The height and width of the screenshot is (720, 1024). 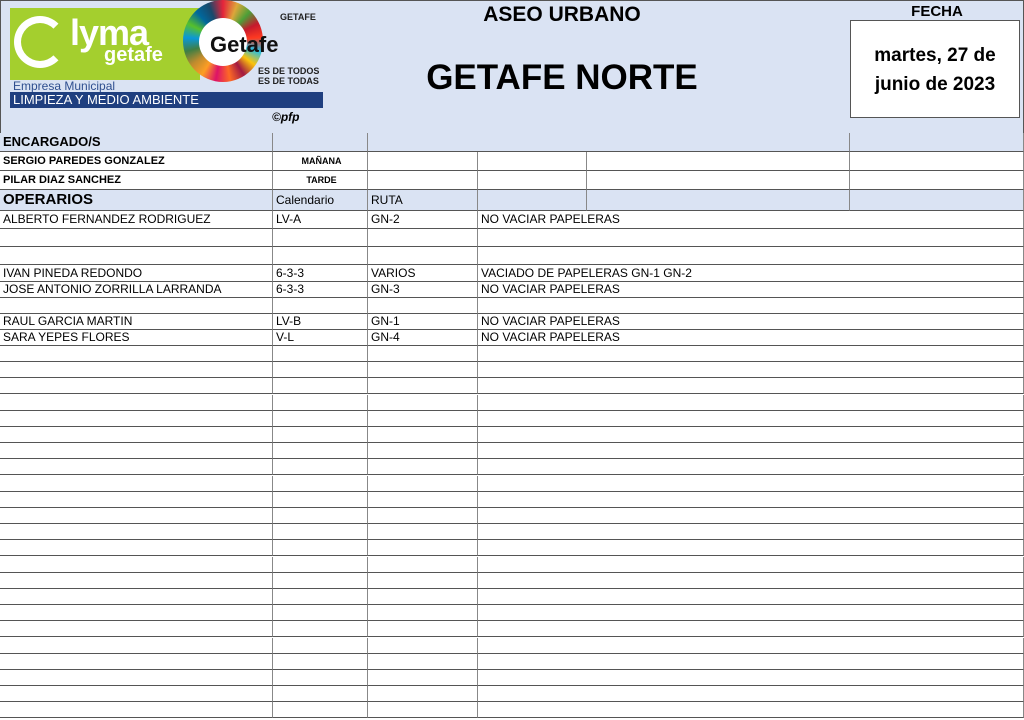 I want to click on operario-observaciones: VACIADO DE PAPELERAS GN-1 GN-2, so click(x=751, y=273).